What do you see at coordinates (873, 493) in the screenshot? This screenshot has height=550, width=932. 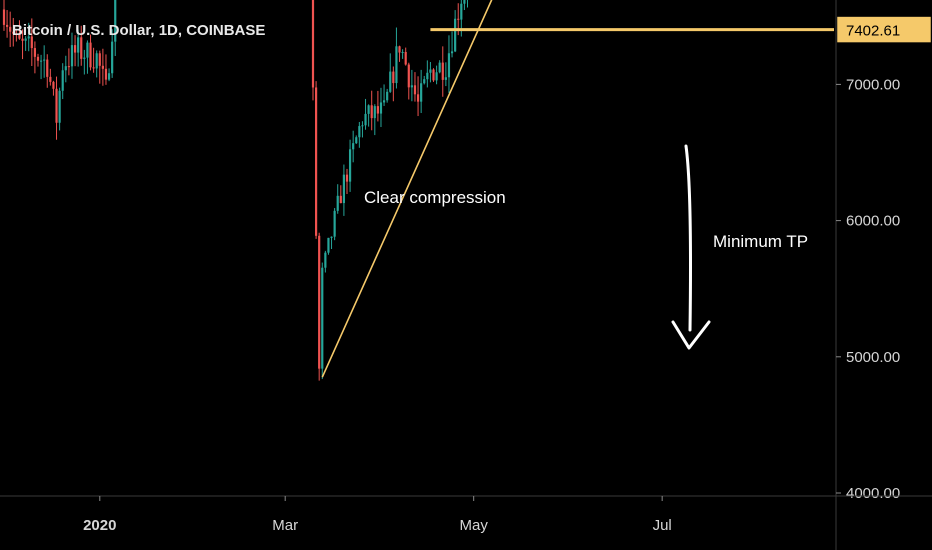 I see `y-tick-label: 4000.00` at bounding box center [873, 493].